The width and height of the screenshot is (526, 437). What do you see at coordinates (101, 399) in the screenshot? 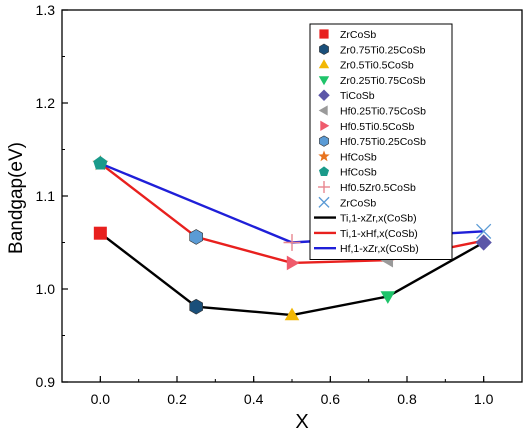
I see `x-tick-label: 0.0` at bounding box center [101, 399].